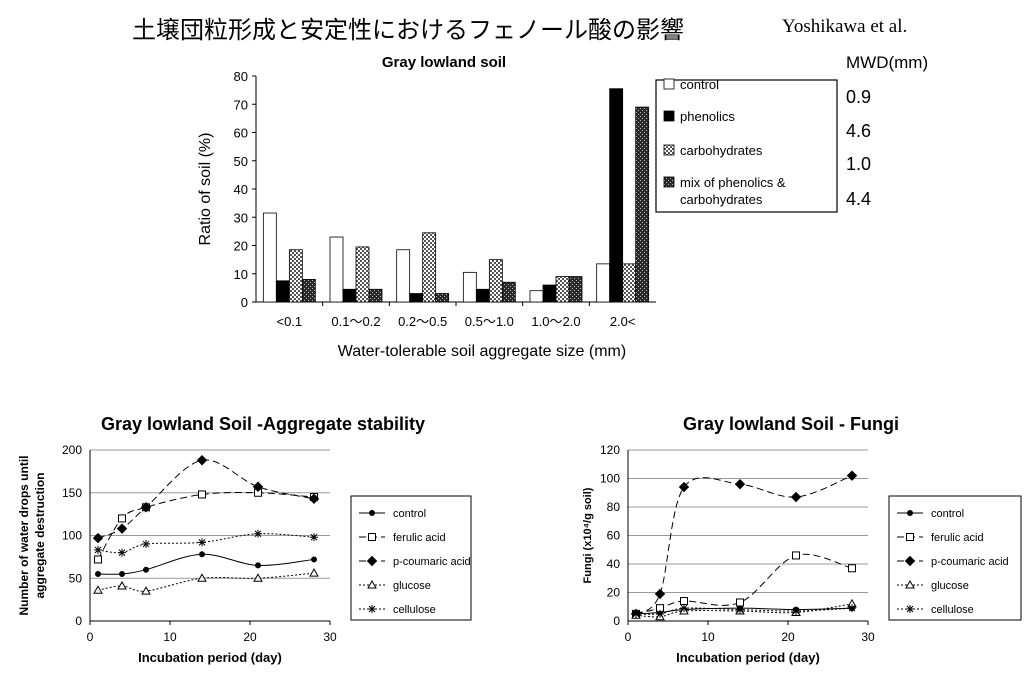 This screenshot has height=688, width=1024. I want to click on y-tick-label: 200, so click(72, 450).